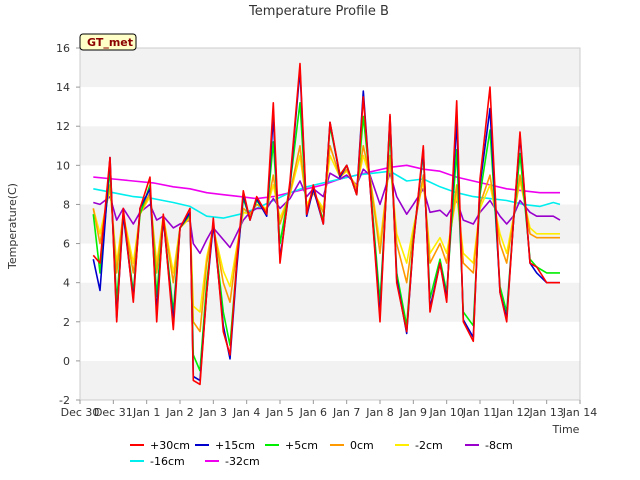 This screenshot has height=480, width=640. Describe the element at coordinates (279, 412) in the screenshot. I see `x-tick-label: Jan 5` at that location.